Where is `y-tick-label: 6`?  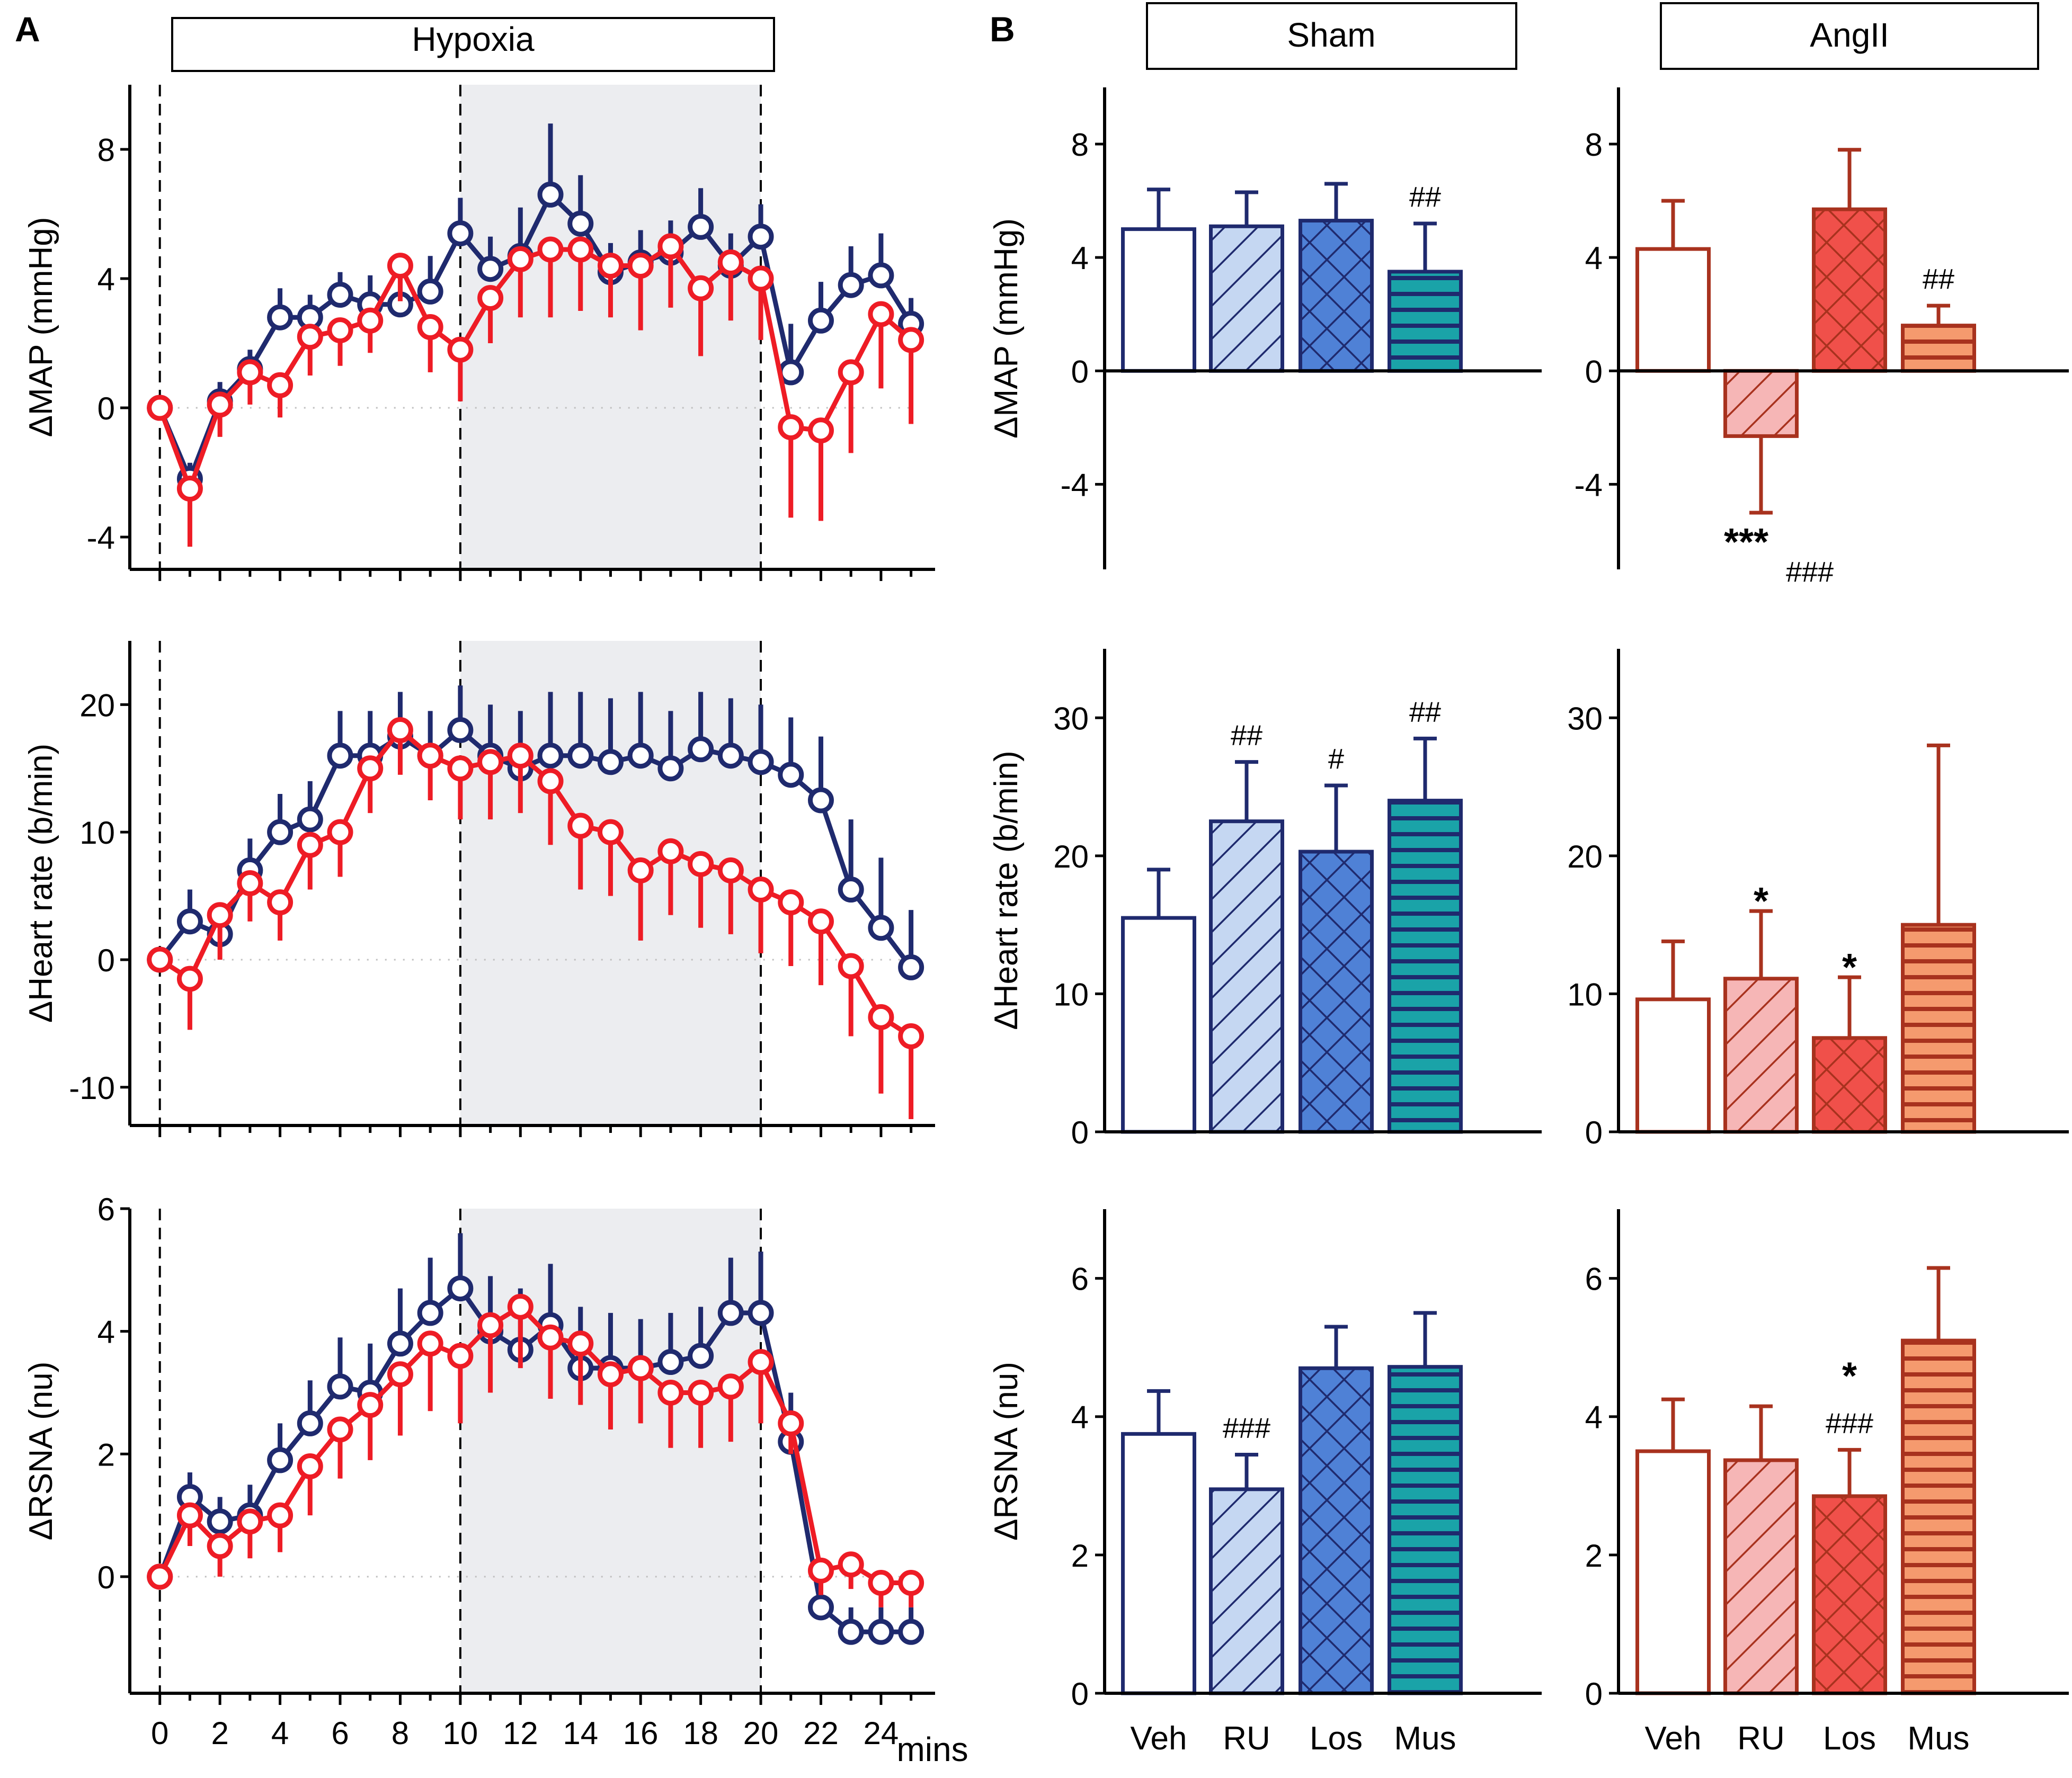
y-tick-label: 6 is located at coordinates (106, 1210).